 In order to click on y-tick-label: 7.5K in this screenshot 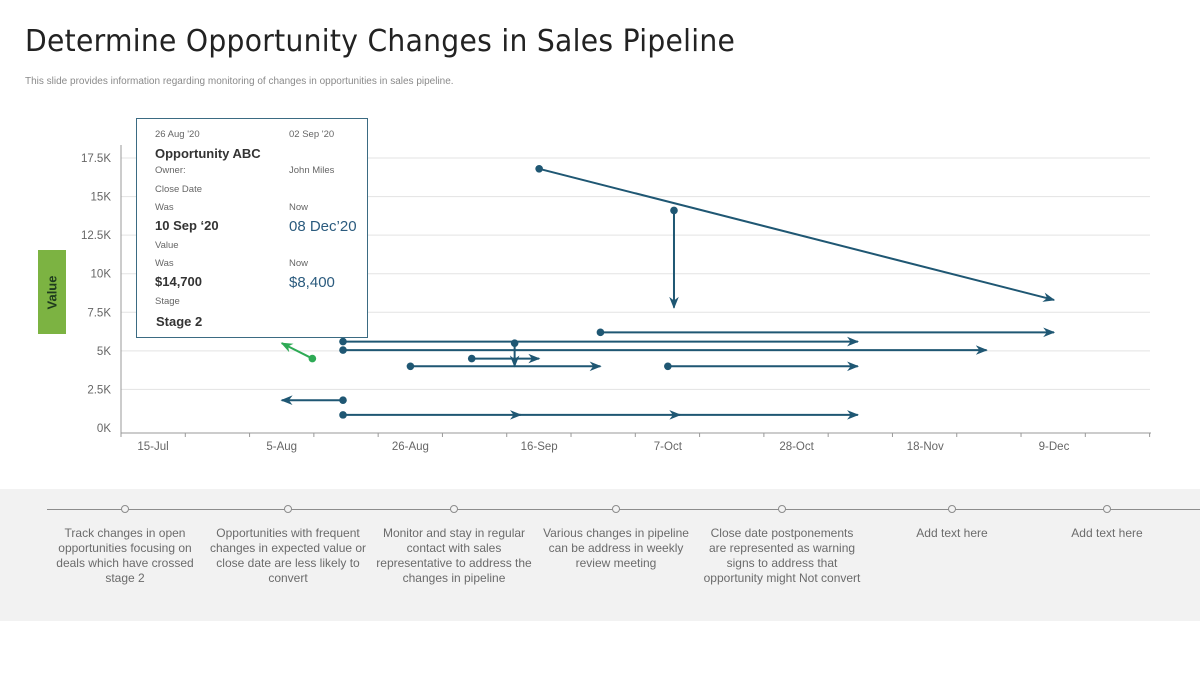, I will do `click(99, 313)`.